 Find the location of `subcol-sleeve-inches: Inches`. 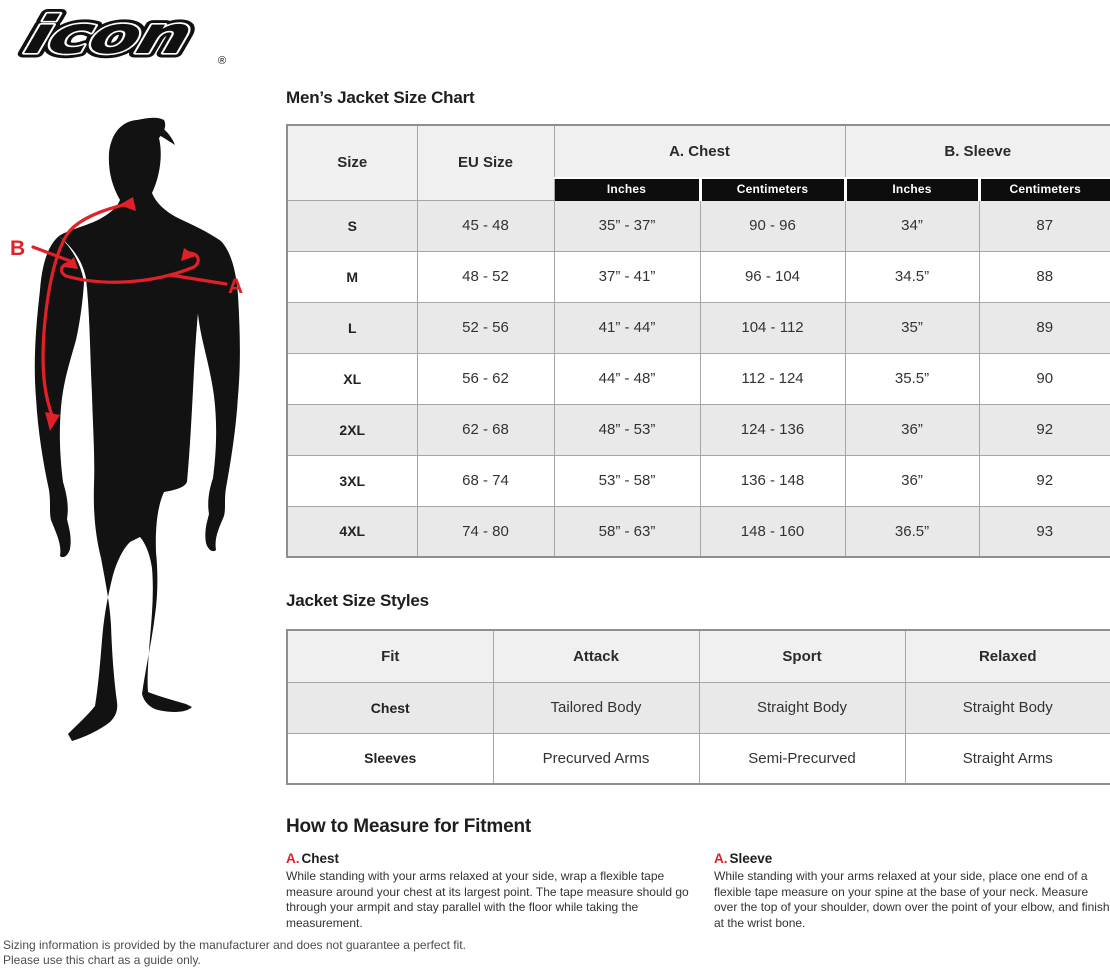

subcol-sleeve-inches: Inches is located at coordinates (911, 189).